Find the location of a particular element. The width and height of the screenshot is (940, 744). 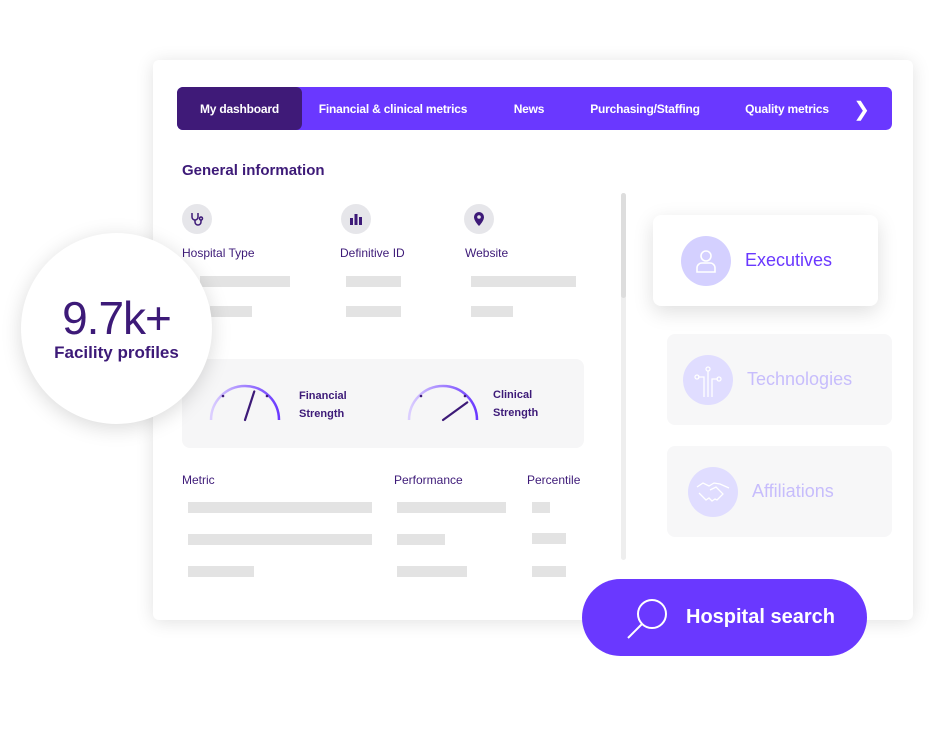

affiliations-card: Affiliations is located at coordinates (779, 491).